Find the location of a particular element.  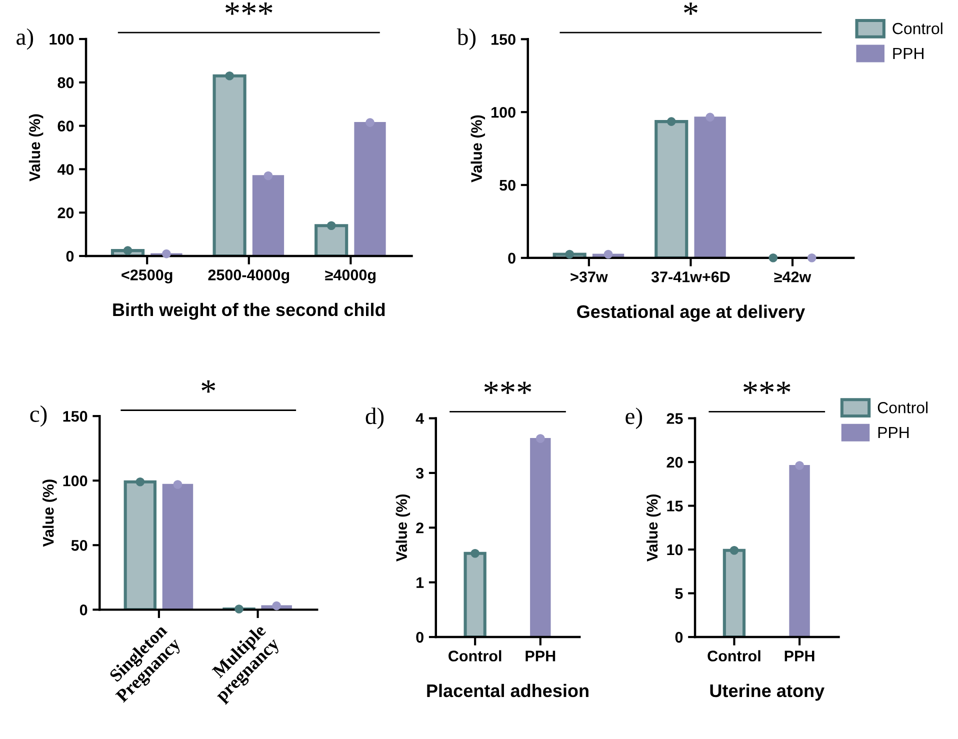

y-tick-label: 1 is located at coordinates (420, 582).